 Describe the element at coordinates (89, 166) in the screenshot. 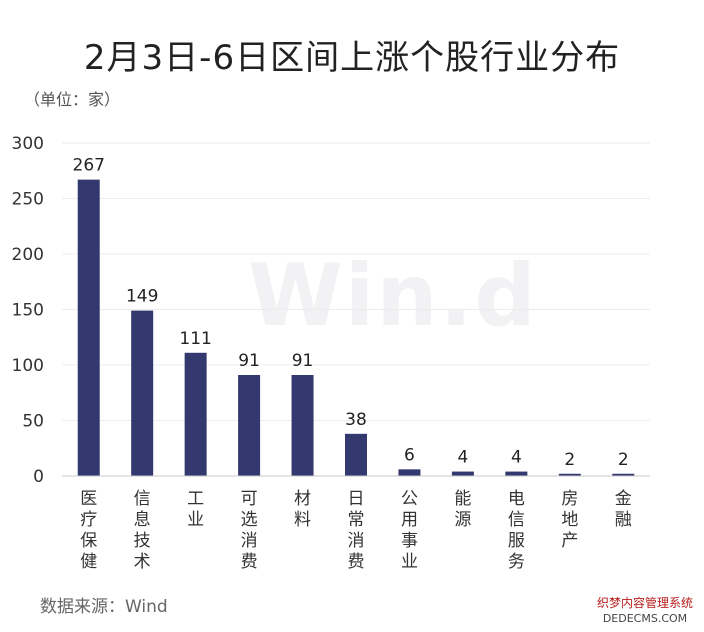

I see `value-label: 267` at that location.